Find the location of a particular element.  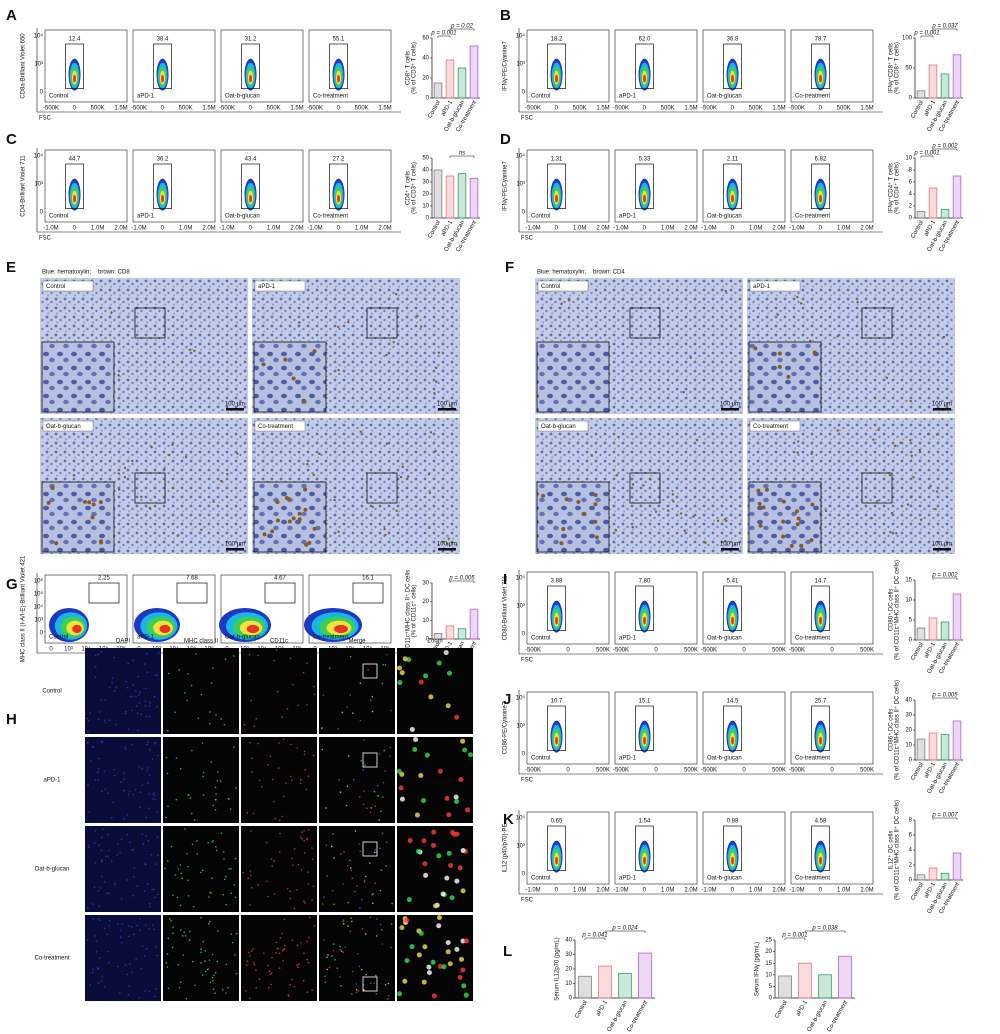

gate-value: 2.11 is located at coordinates (733, 160).